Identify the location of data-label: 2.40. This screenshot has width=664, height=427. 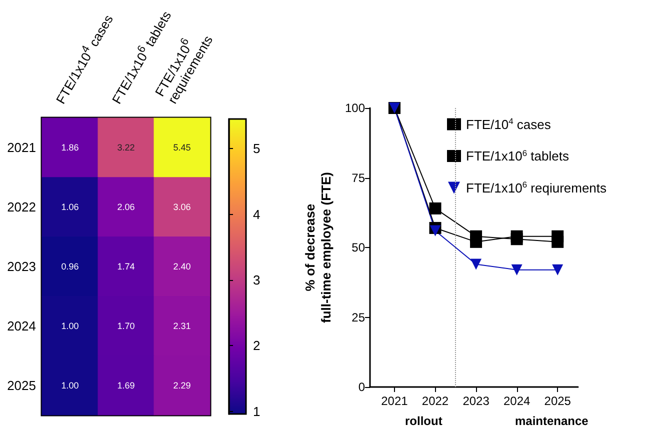
(182, 267).